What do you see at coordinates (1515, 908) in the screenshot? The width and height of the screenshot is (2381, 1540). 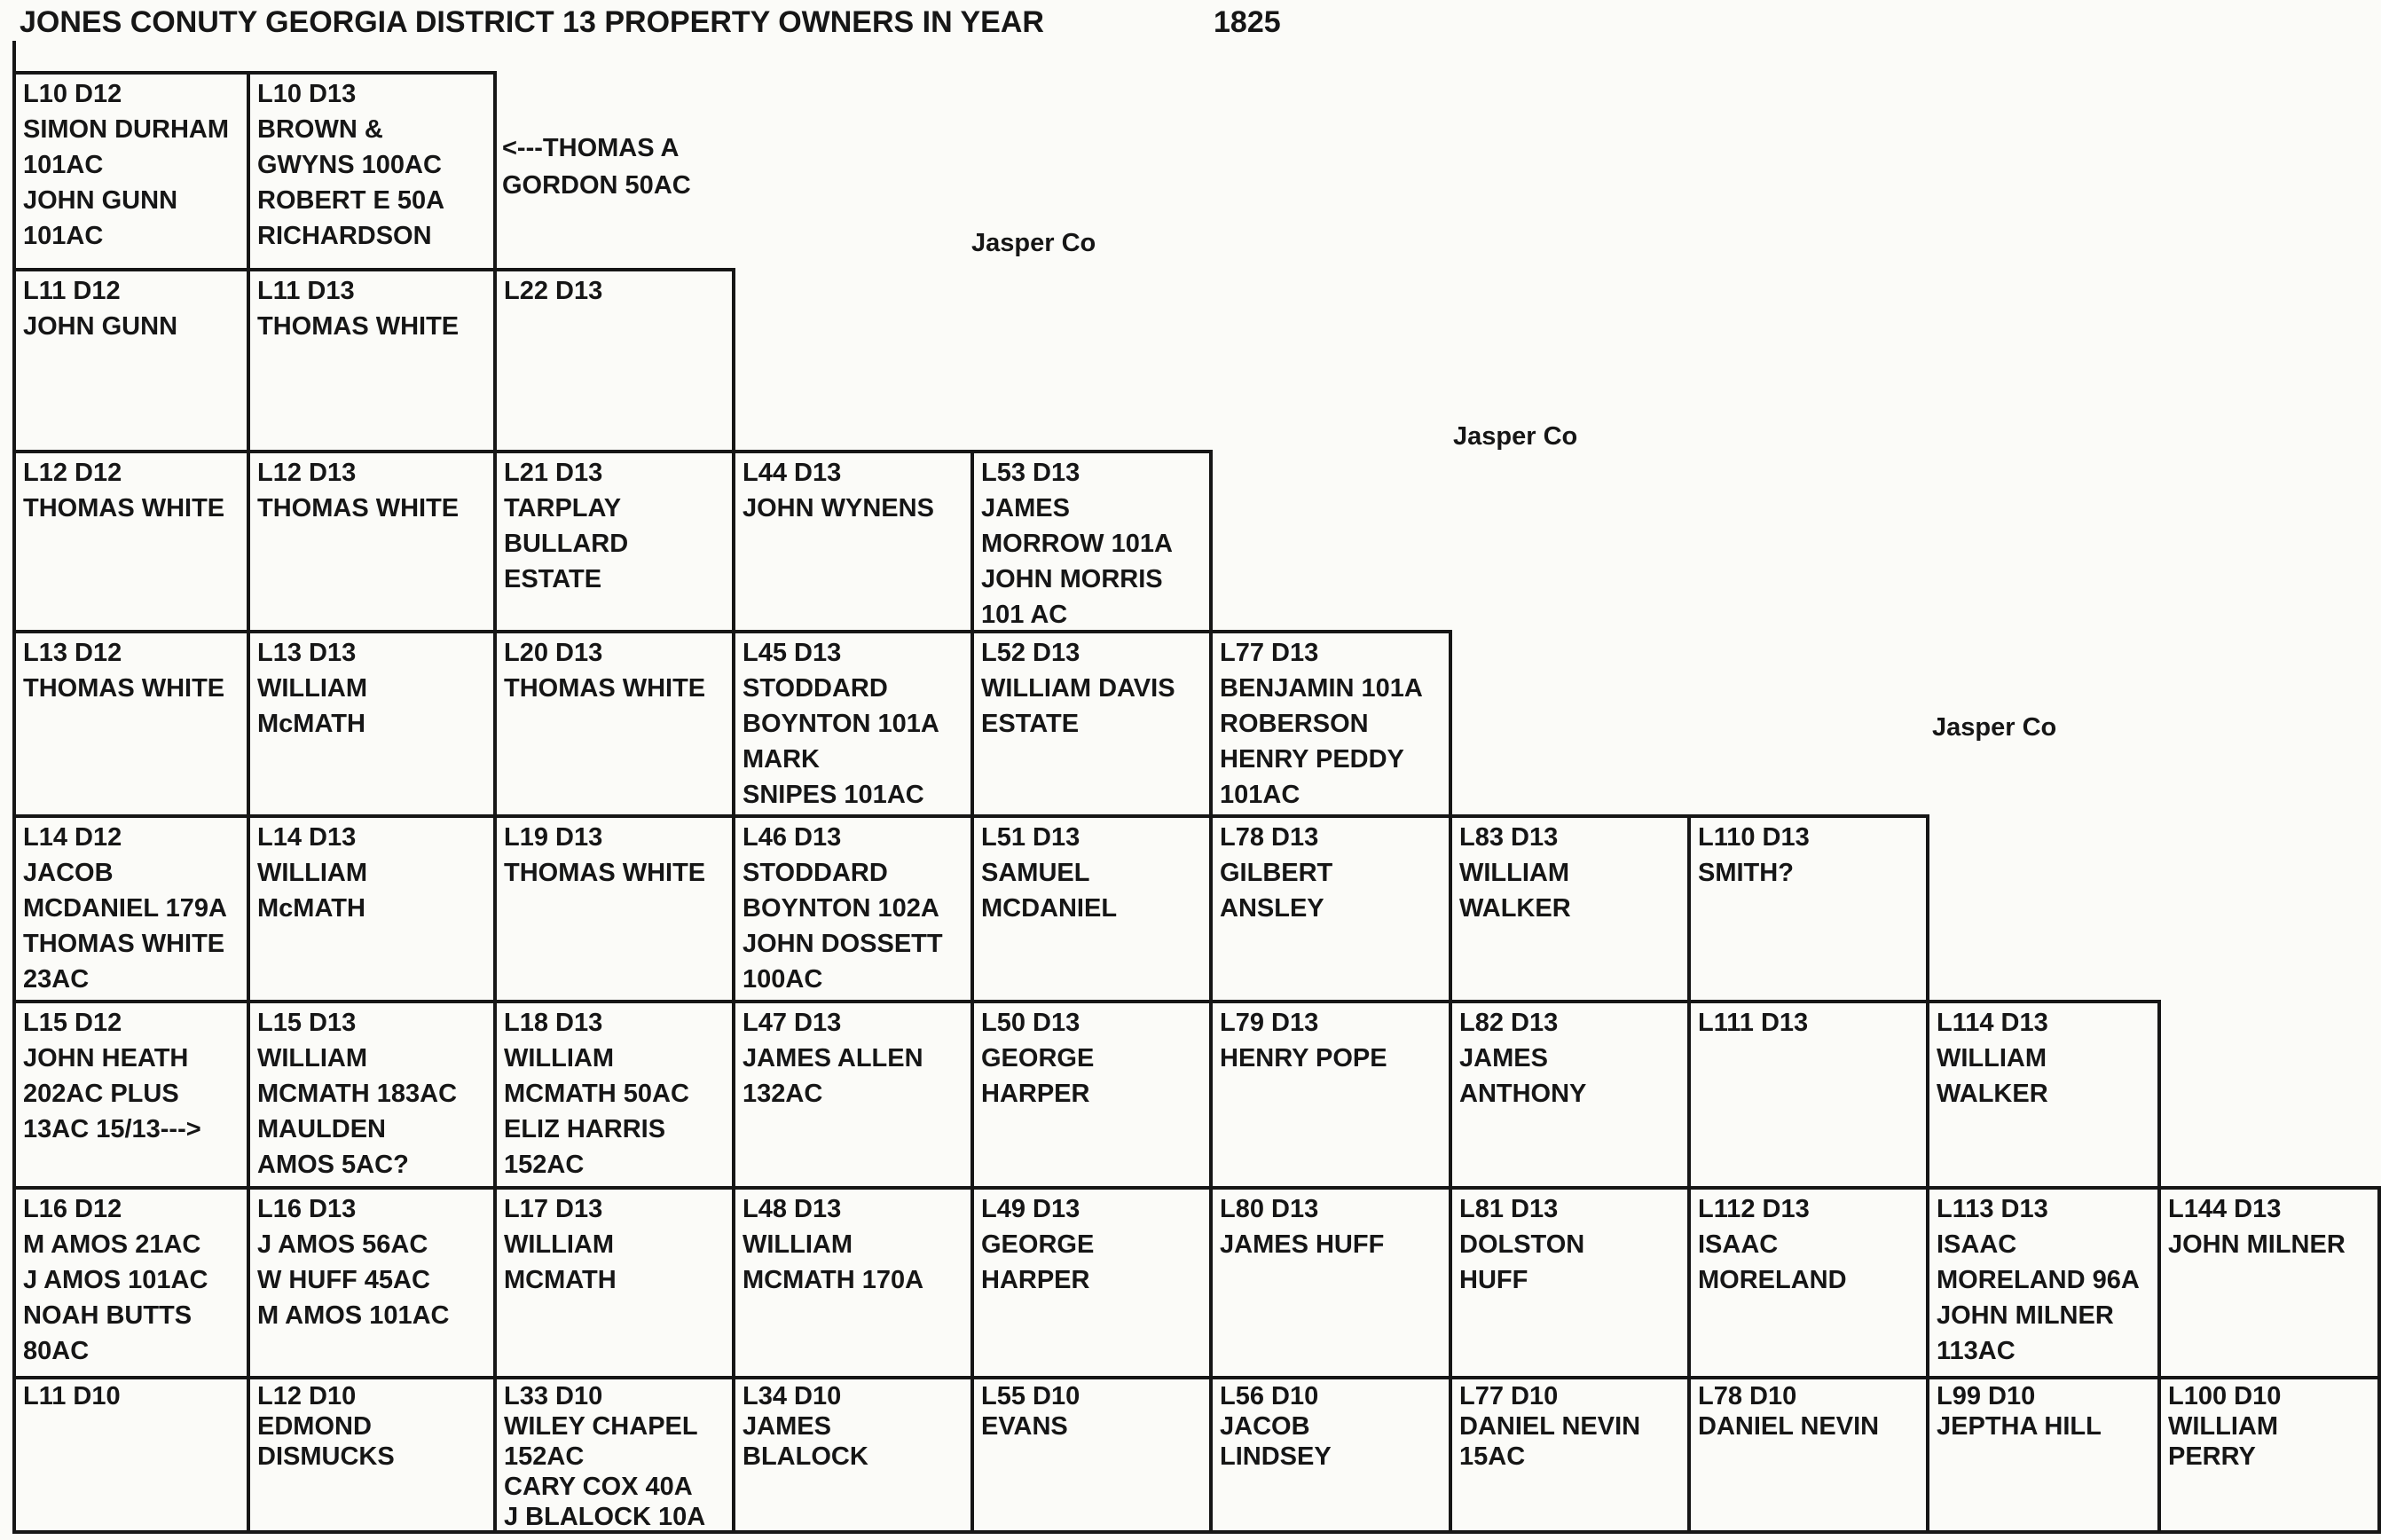 I see `owner-line: WALKER` at bounding box center [1515, 908].